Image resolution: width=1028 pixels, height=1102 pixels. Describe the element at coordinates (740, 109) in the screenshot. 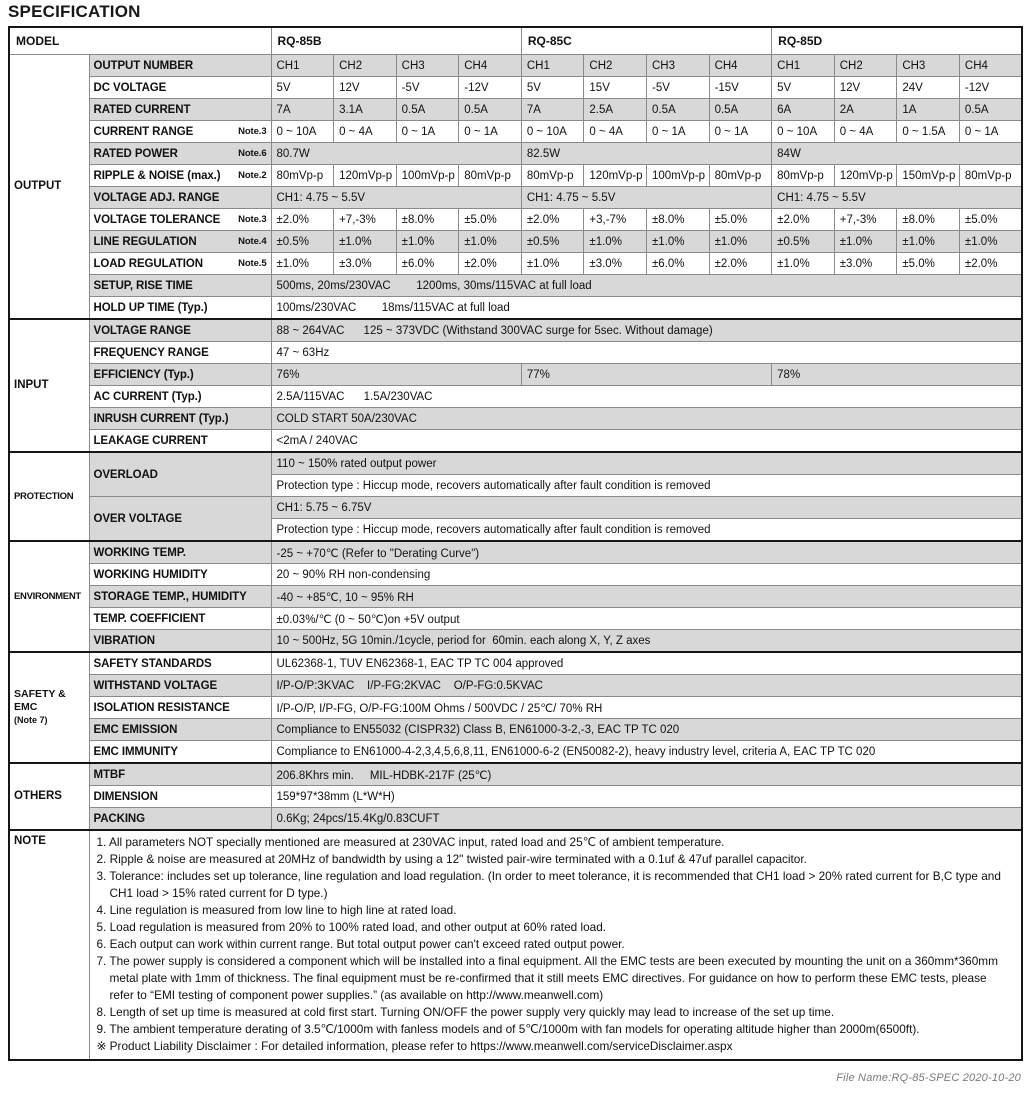

I see `spec-value: 0.5A` at that location.